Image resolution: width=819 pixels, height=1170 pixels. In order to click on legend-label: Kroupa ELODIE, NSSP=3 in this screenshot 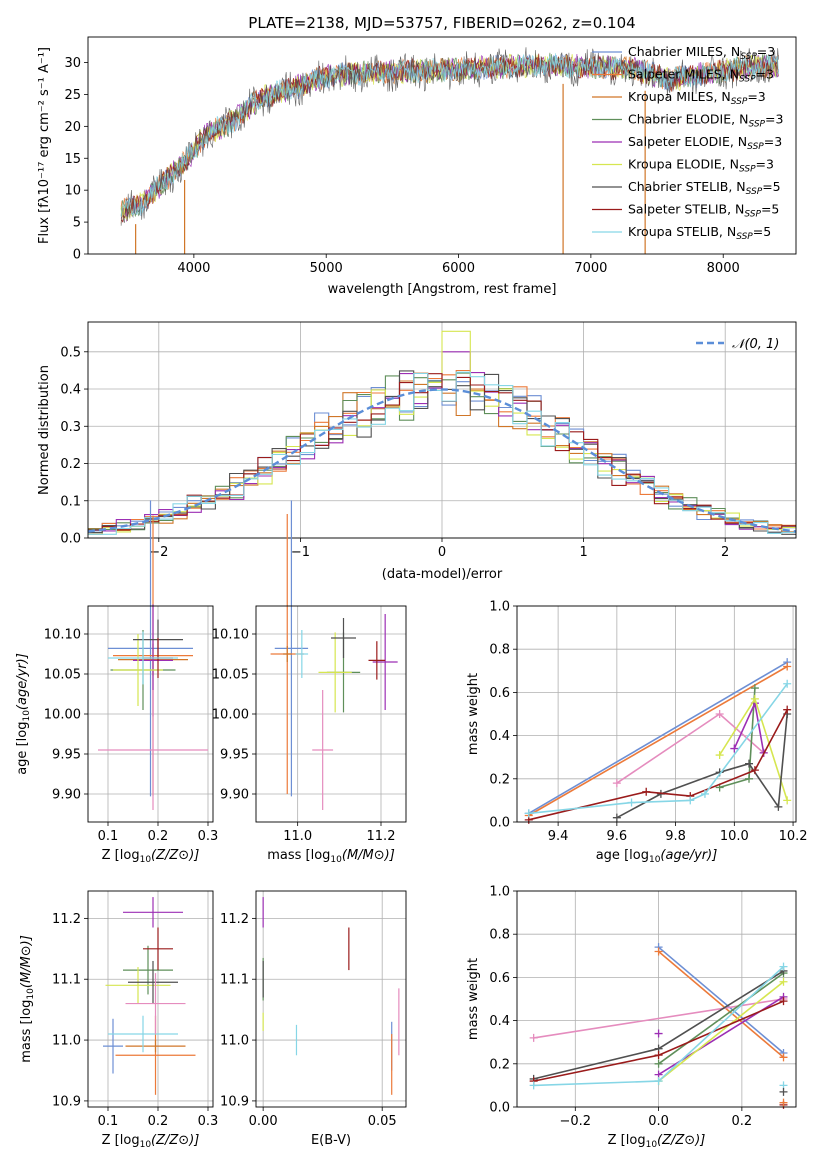, I will do `click(701, 166)`.